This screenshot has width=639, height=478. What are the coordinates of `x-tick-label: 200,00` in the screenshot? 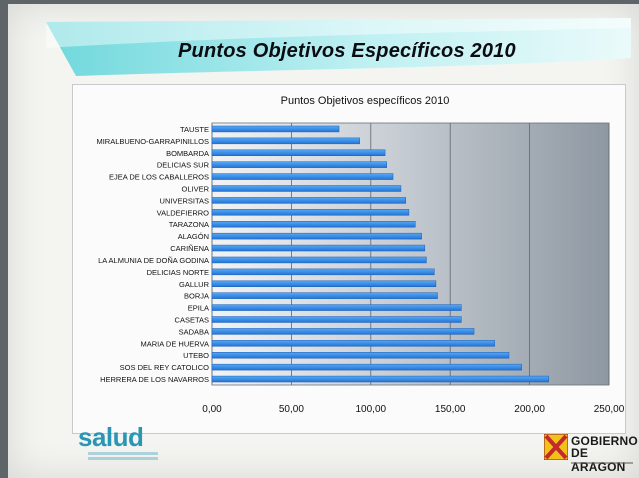 It's located at (529, 409).